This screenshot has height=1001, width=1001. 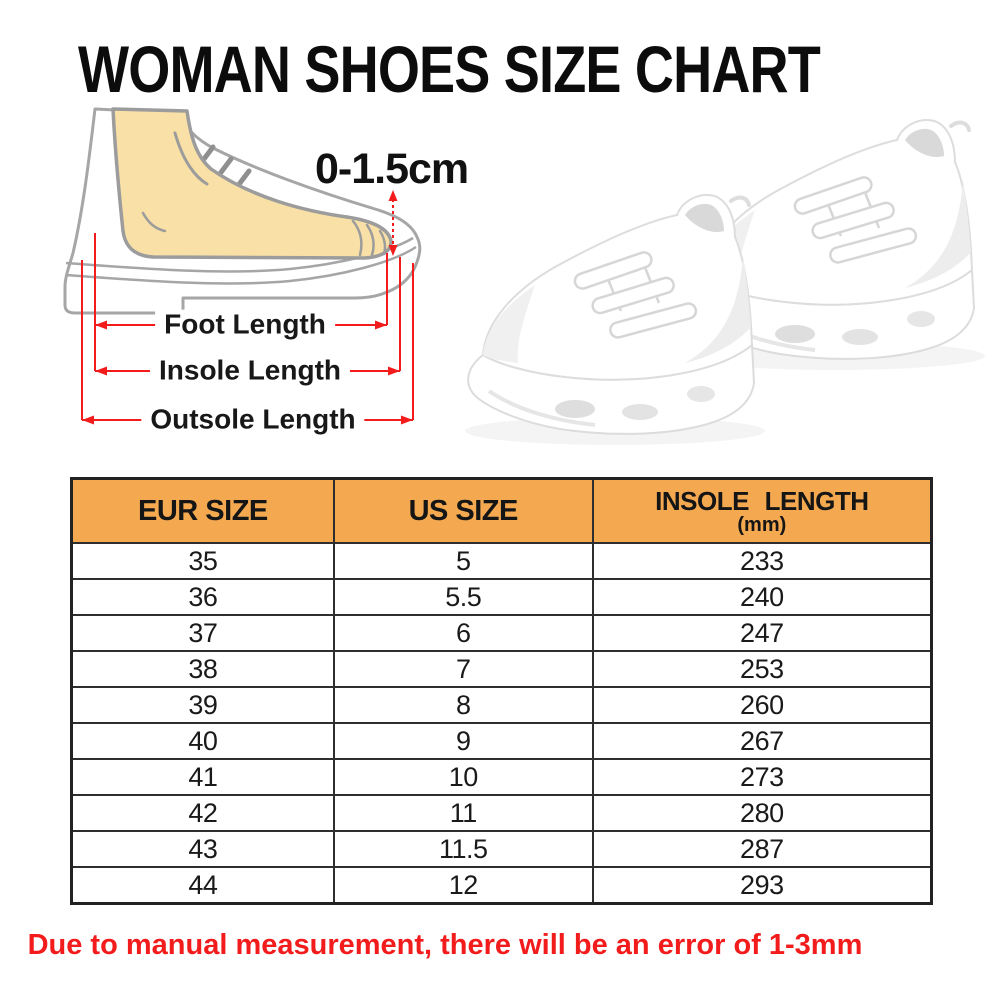 I want to click on cell-insole: 233, so click(x=762, y=561).